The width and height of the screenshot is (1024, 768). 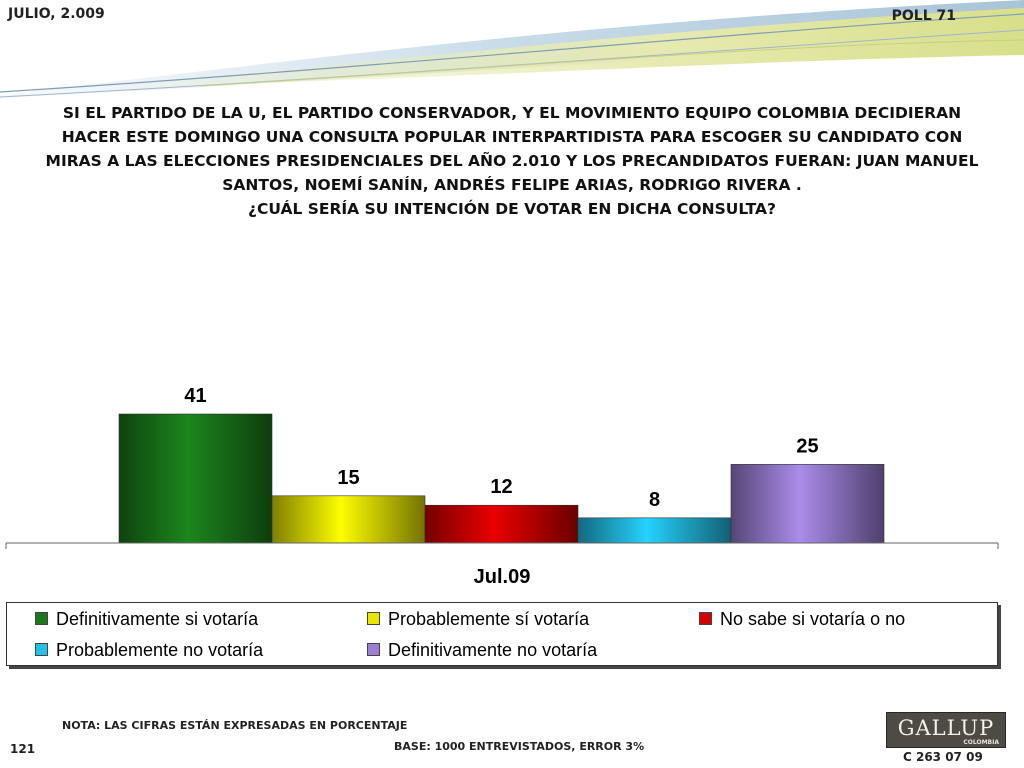 I want to click on report-date: JULIO, 2.009, so click(x=56, y=14).